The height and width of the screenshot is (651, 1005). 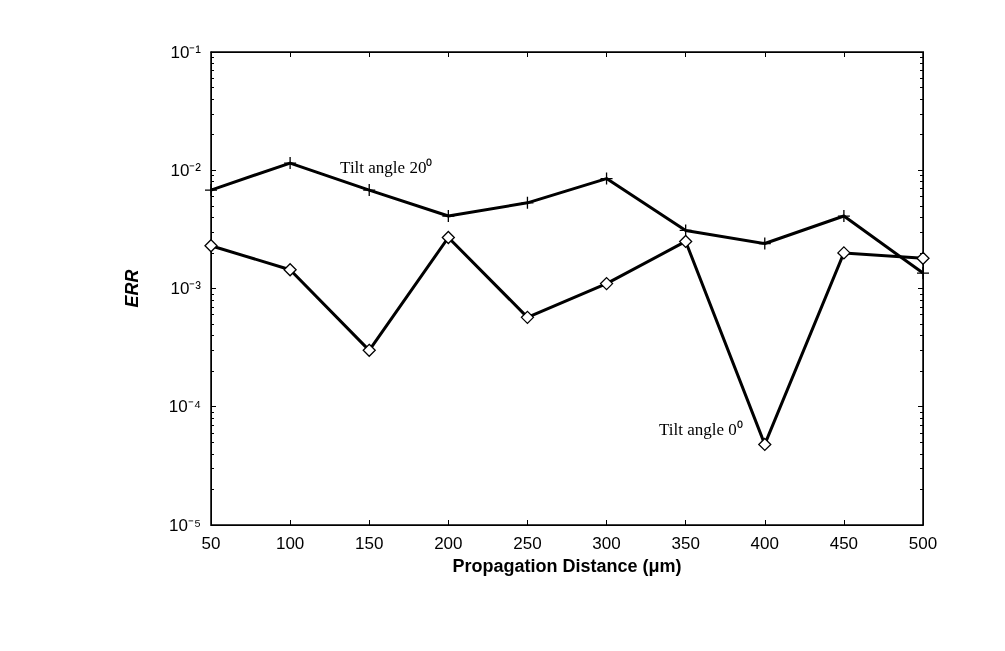 I want to click on y-axis-title: ERR, so click(x=132, y=288).